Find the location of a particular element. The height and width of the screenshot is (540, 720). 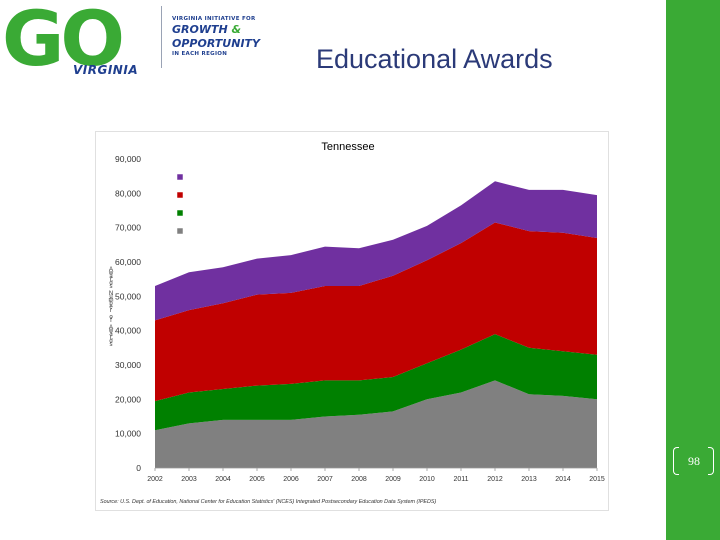

chart-title: Tennessee is located at coordinates (347, 147).